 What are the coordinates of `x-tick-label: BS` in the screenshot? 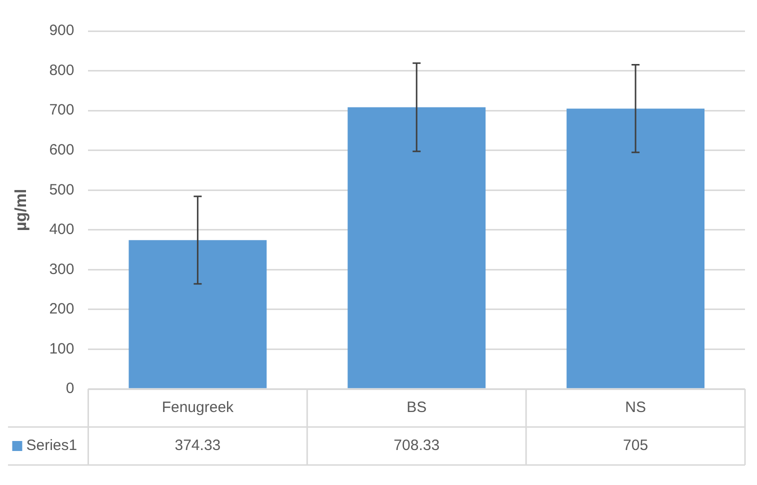 It's located at (416, 407).